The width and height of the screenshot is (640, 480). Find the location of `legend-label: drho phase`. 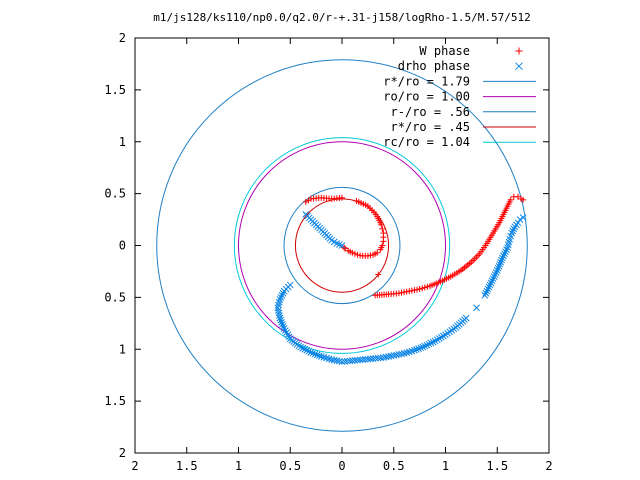

legend-label: drho phase is located at coordinates (434, 66).